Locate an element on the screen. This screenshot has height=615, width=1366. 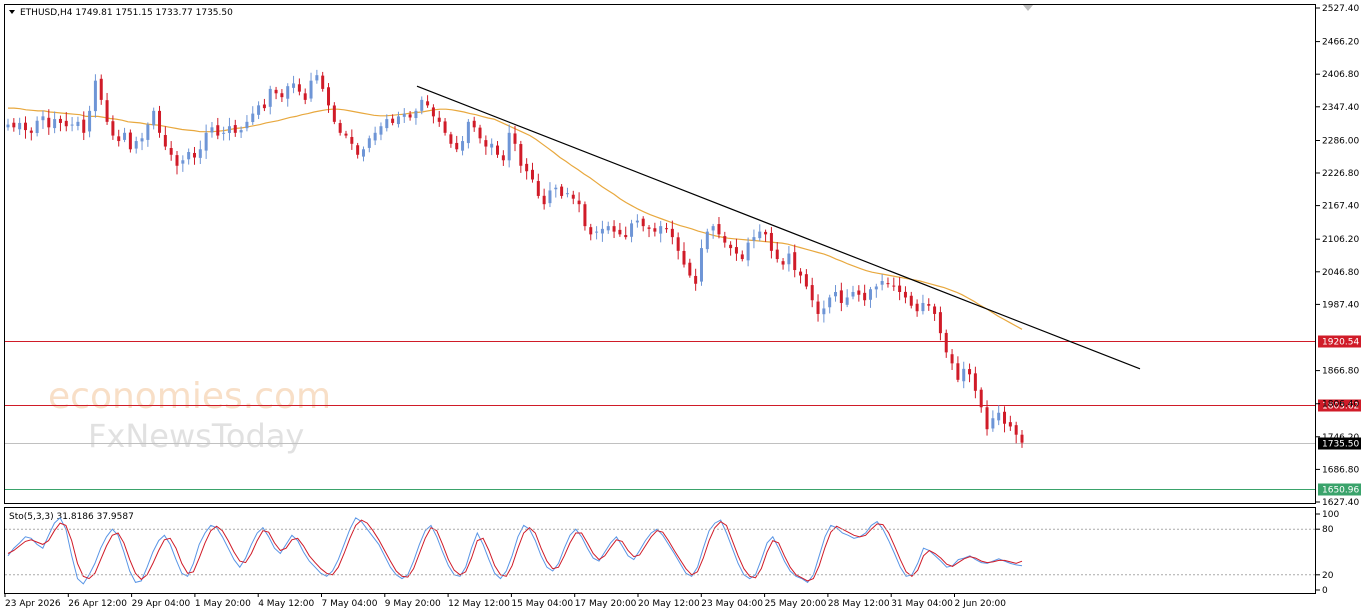
stoch-tick-label: 20 is located at coordinates (1328, 576).